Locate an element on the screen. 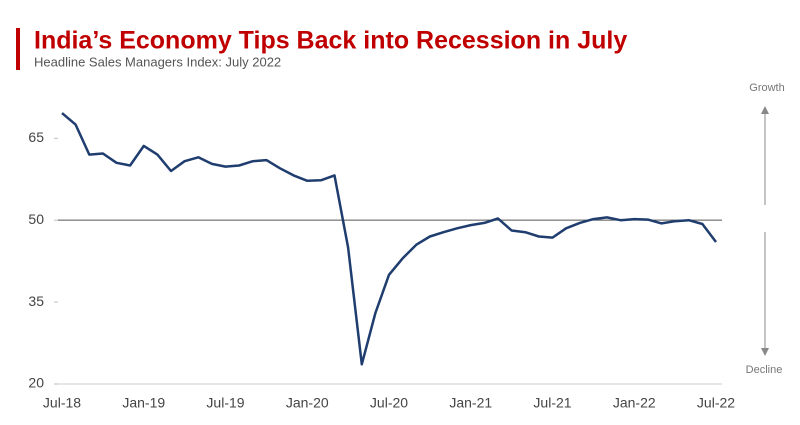 This screenshot has height=425, width=800. growth-arrowhead is located at coordinates (765, 110).